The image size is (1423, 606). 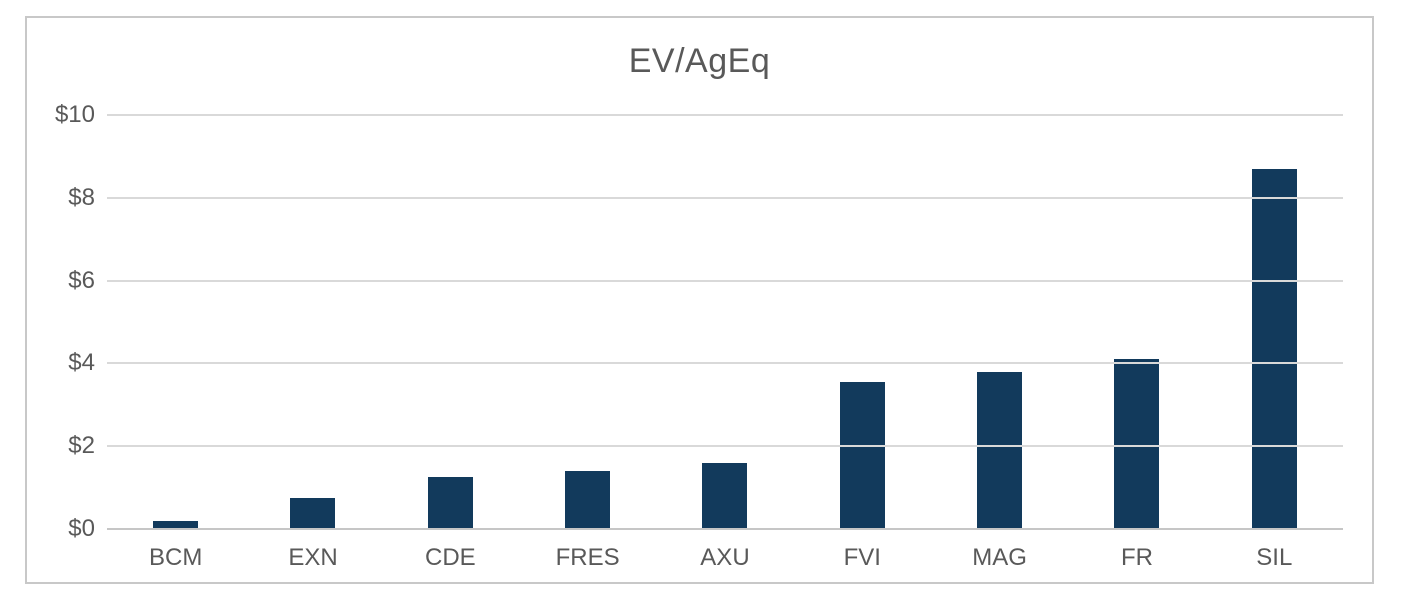 I want to click on y-tick-label: $10, so click(x=74, y=114).